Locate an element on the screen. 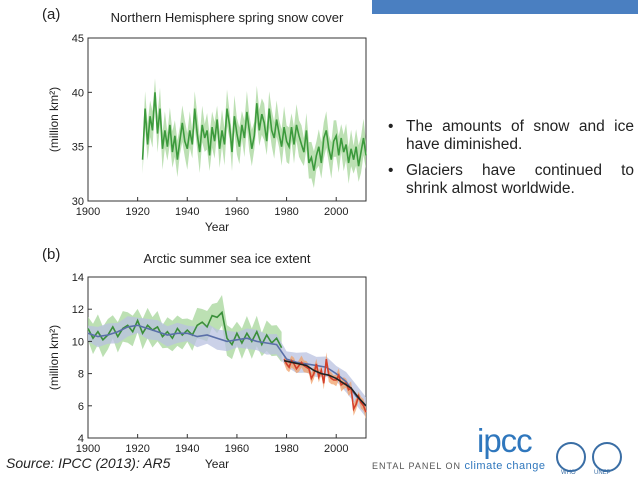 The width and height of the screenshot is (638, 478). ipcc-panel-strip: ENTAL PANEL ON climate change is located at coordinates (459, 466).